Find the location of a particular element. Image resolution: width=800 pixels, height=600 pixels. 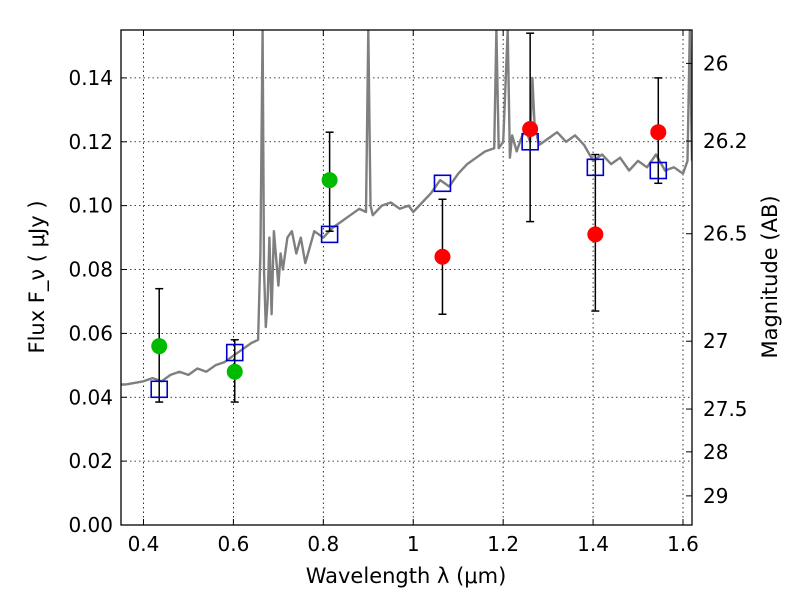

y-tick-label: 0.08 is located at coordinates (90, 270).